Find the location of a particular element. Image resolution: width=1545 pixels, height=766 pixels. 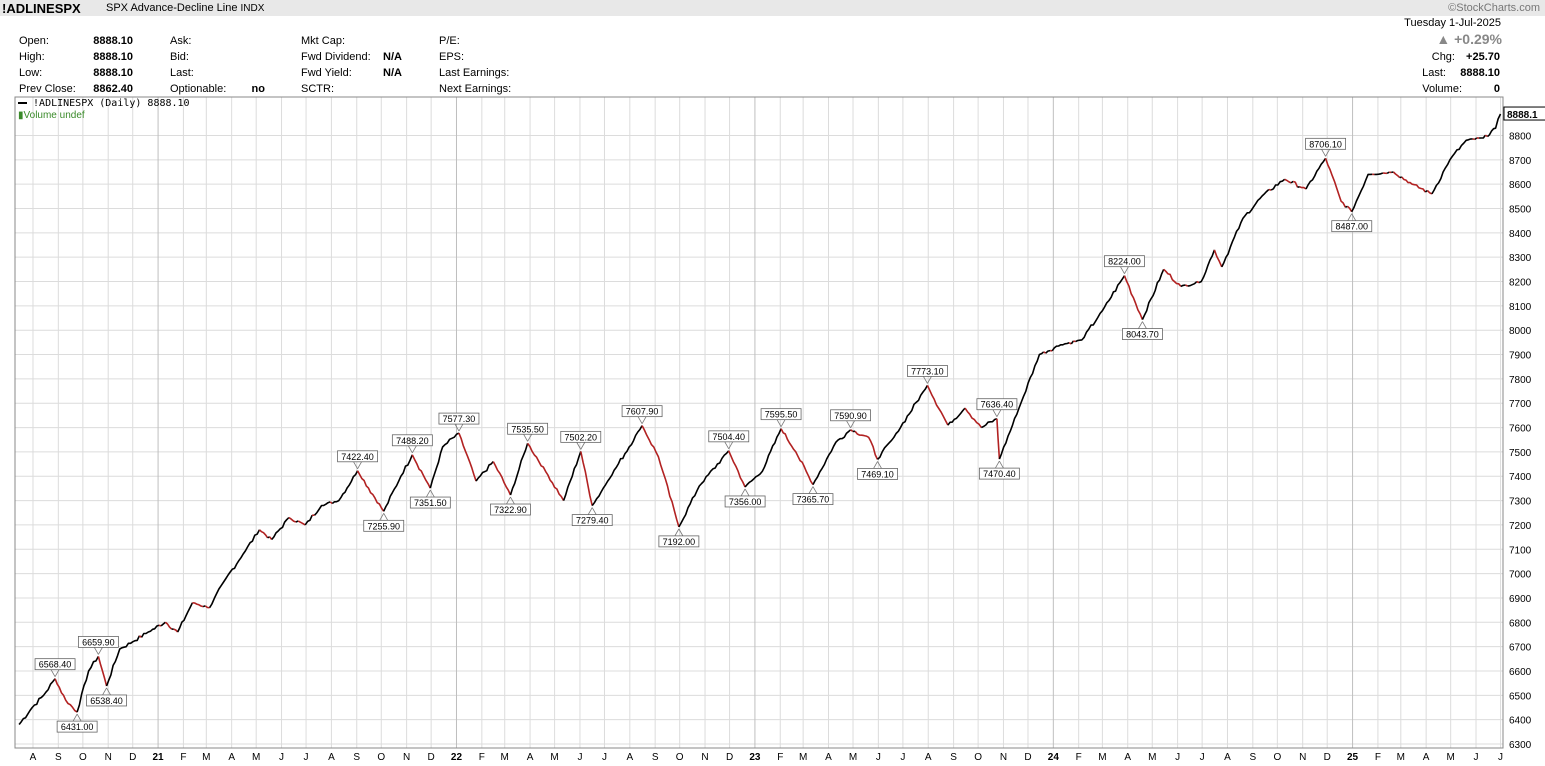

annotation-label: 7279.40 is located at coordinates (592, 521).